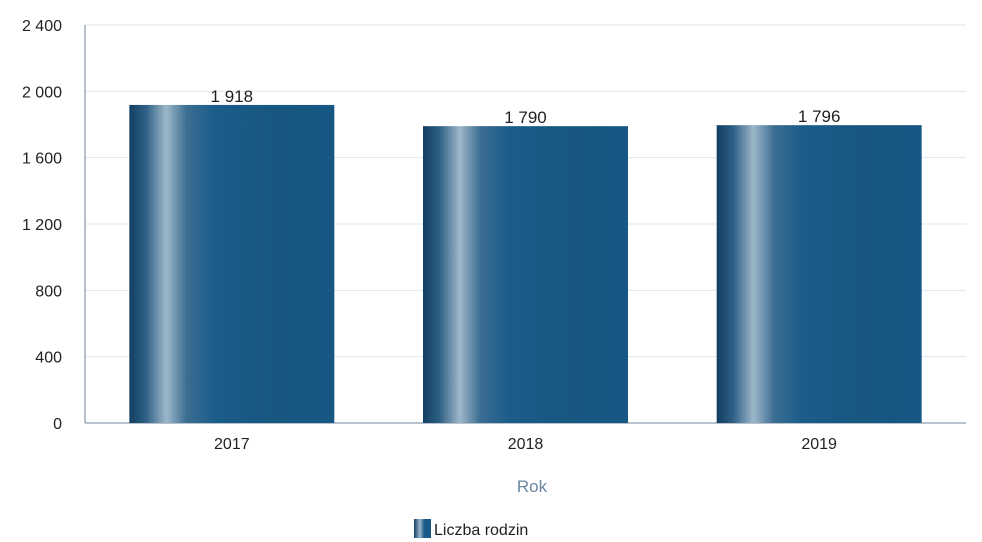  Describe the element at coordinates (232, 444) in the screenshot. I see `x-tick-label: 2017` at that location.